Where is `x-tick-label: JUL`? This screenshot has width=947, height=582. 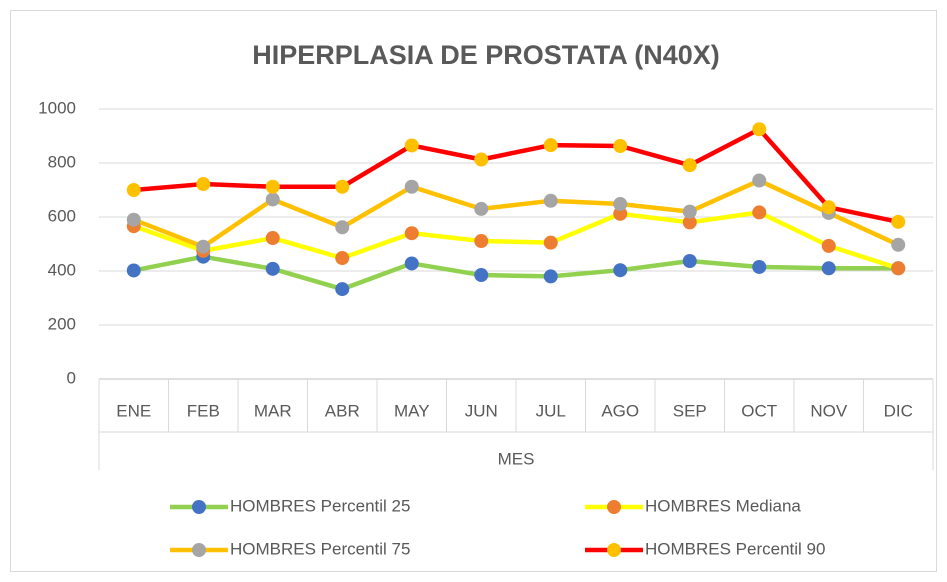
x-tick-label: JUL is located at coordinates (551, 410).